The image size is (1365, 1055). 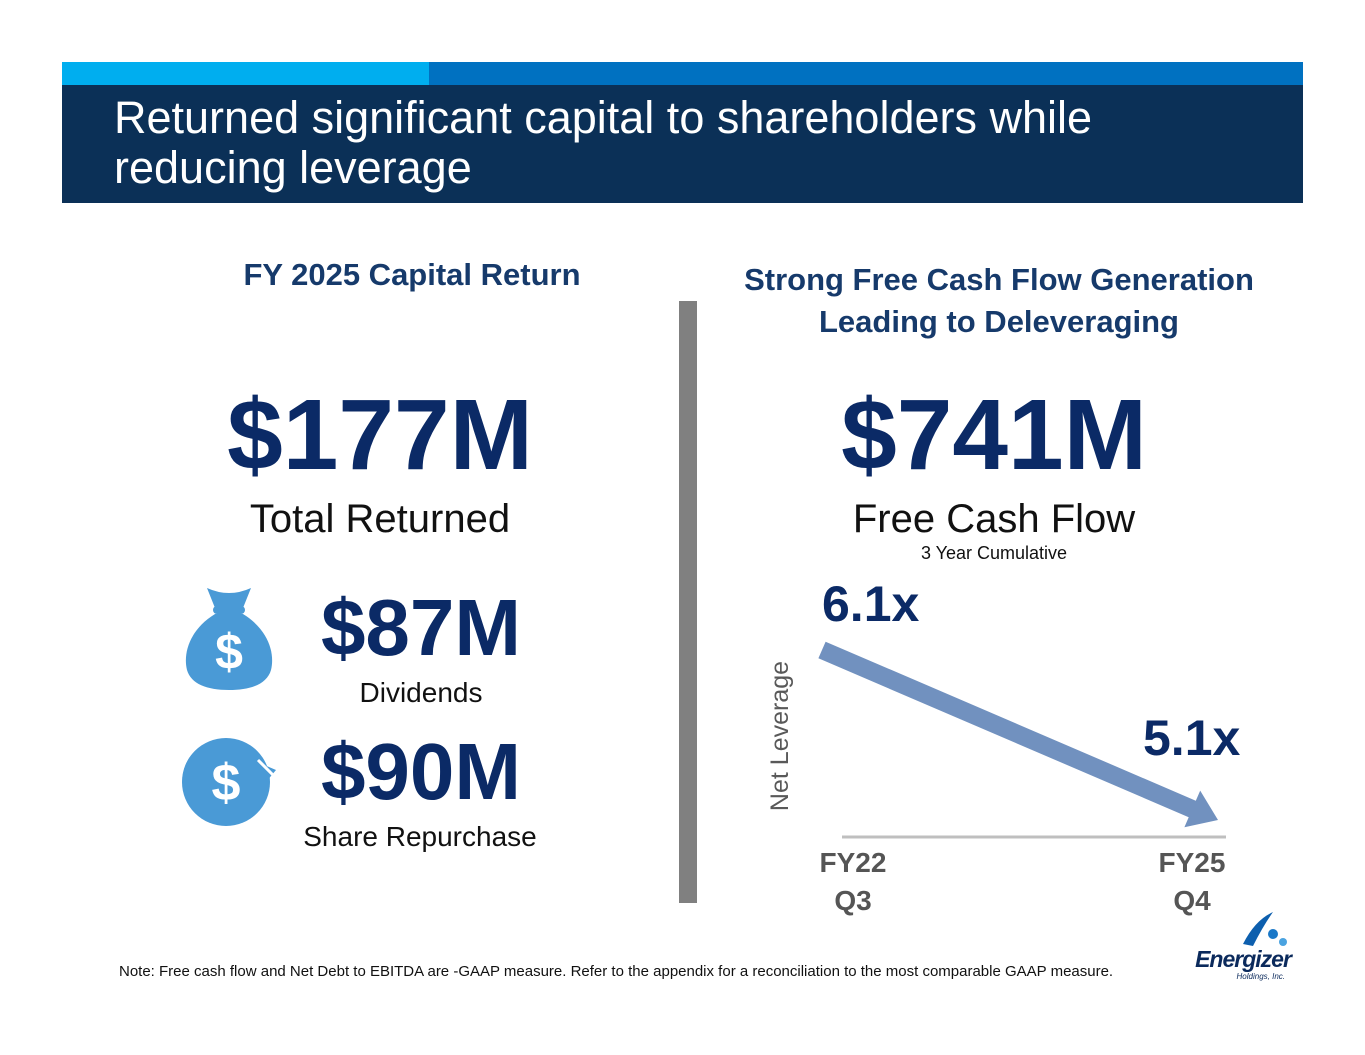 What do you see at coordinates (420, 836) in the screenshot?
I see `share-repurchase-label: Share Repurchase` at bounding box center [420, 836].